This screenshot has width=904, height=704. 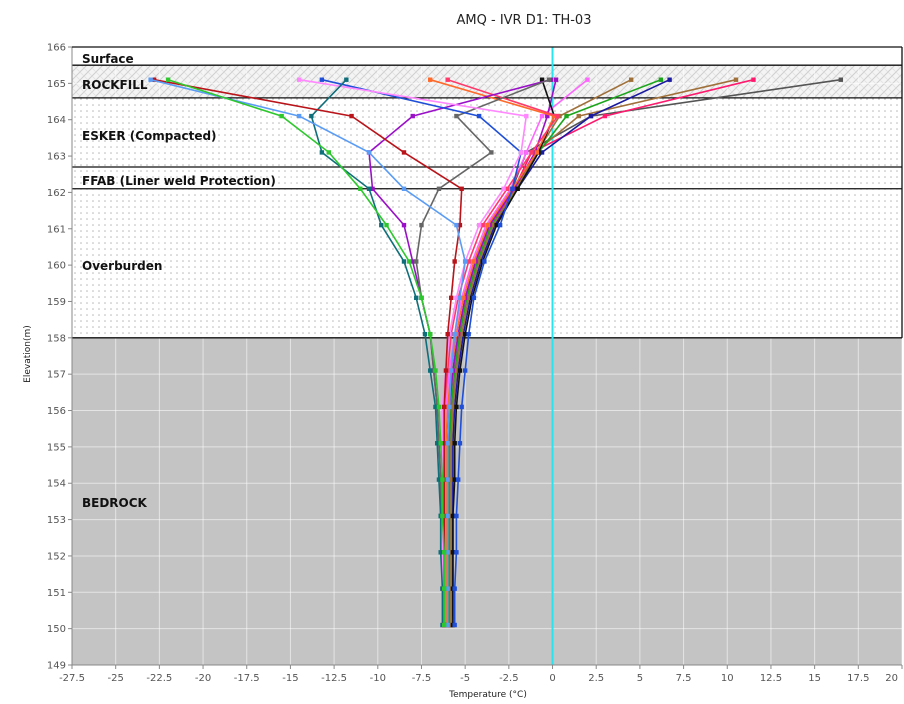 What do you see at coordinates (56, 193) in the screenshot?
I see `y-tick-label: 162` at bounding box center [56, 193].